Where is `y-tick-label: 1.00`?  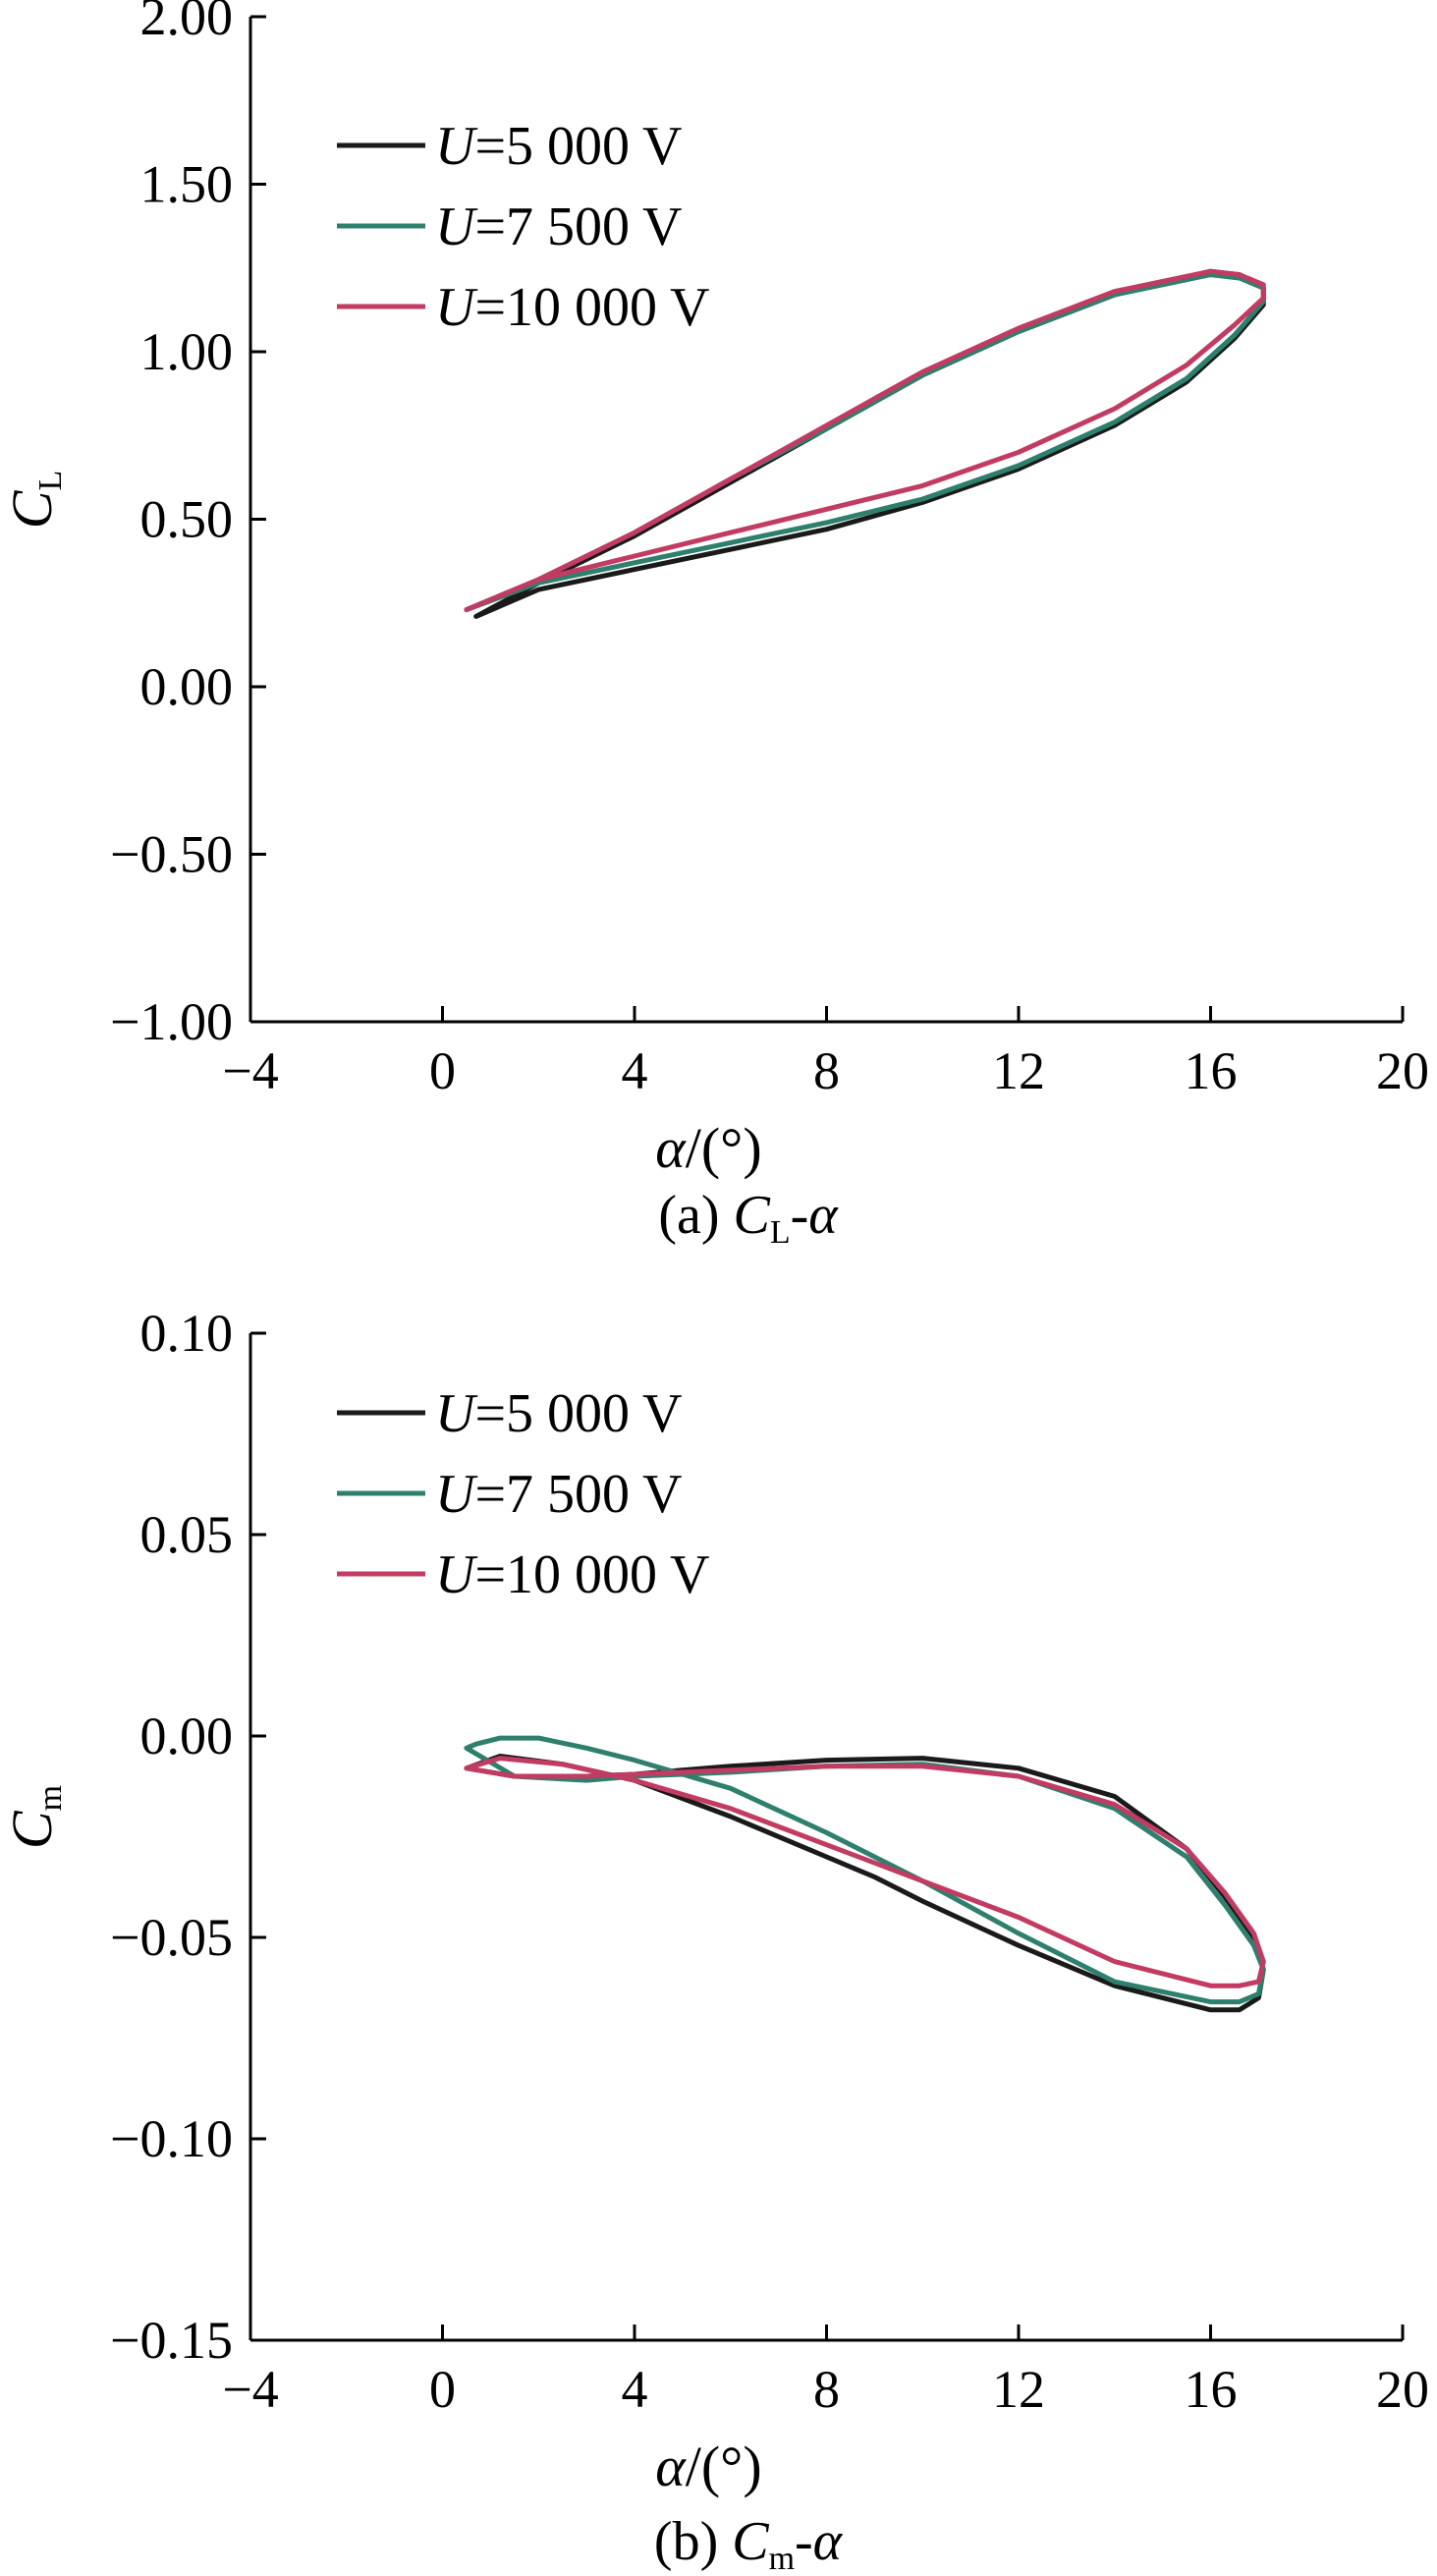
y-tick-label: 1.00 is located at coordinates (187, 351).